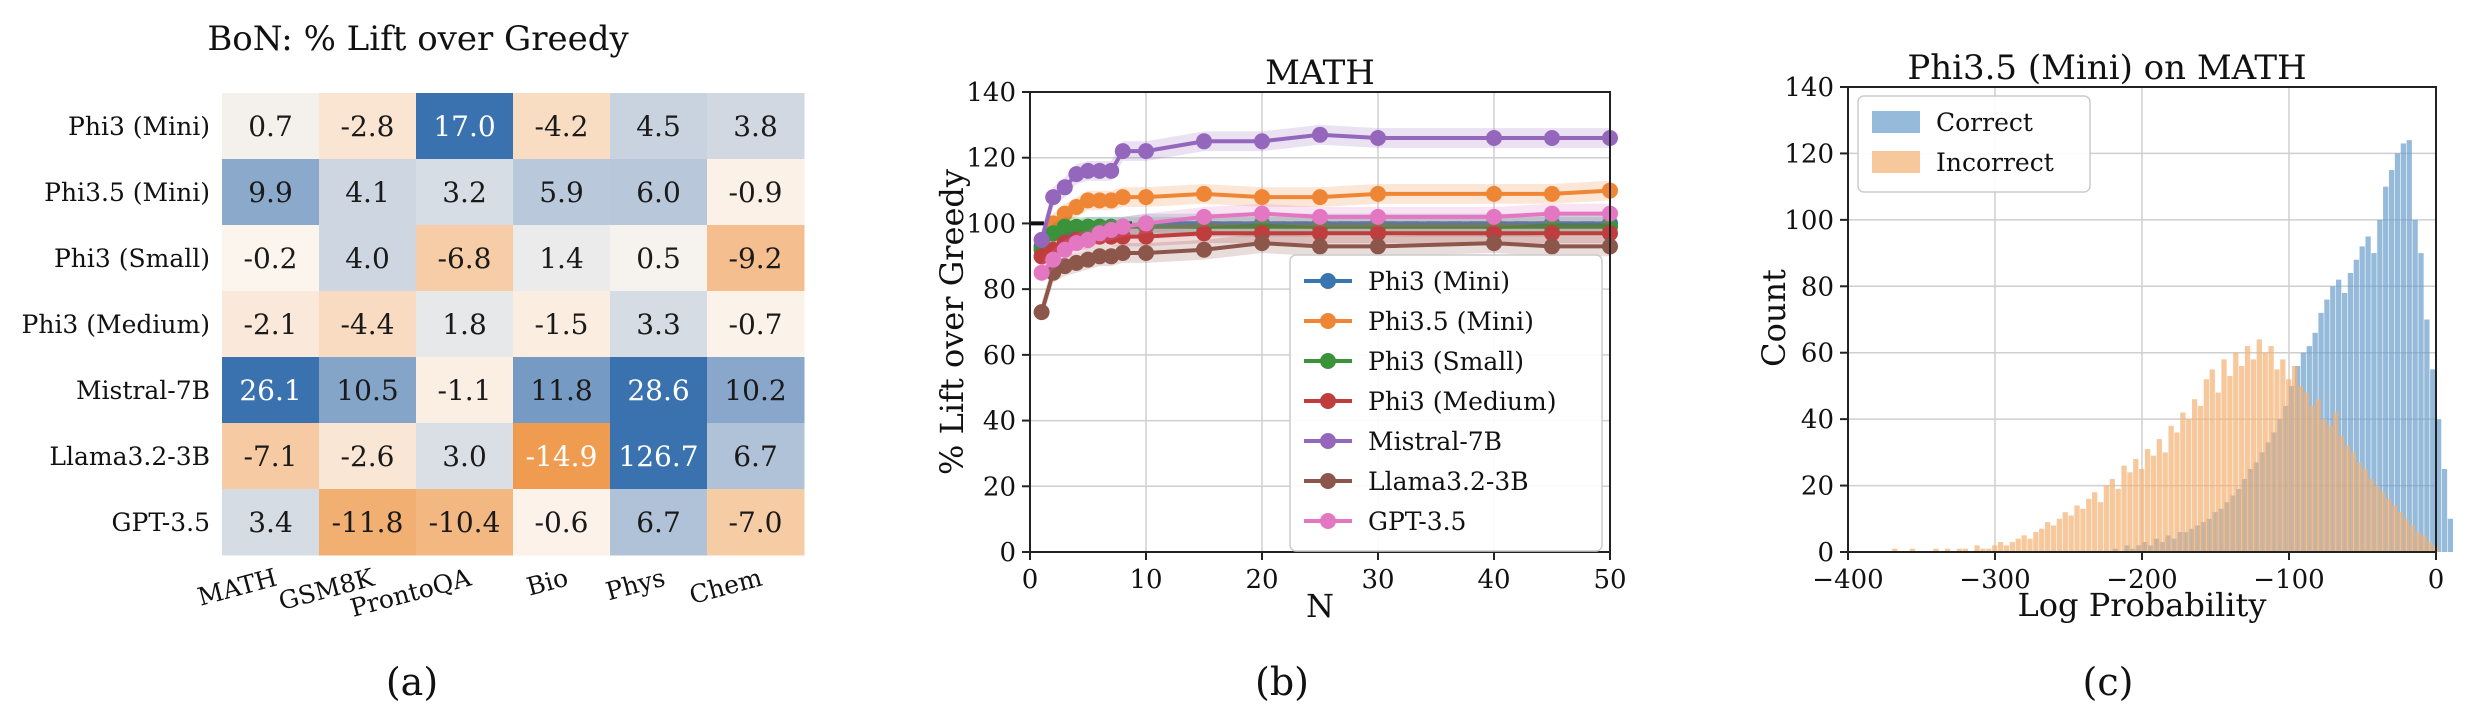 This screenshot has height=726, width=2466. What do you see at coordinates (658, 258) in the screenshot?
I see `heatmap-cell-label: 0.5` at bounding box center [658, 258].